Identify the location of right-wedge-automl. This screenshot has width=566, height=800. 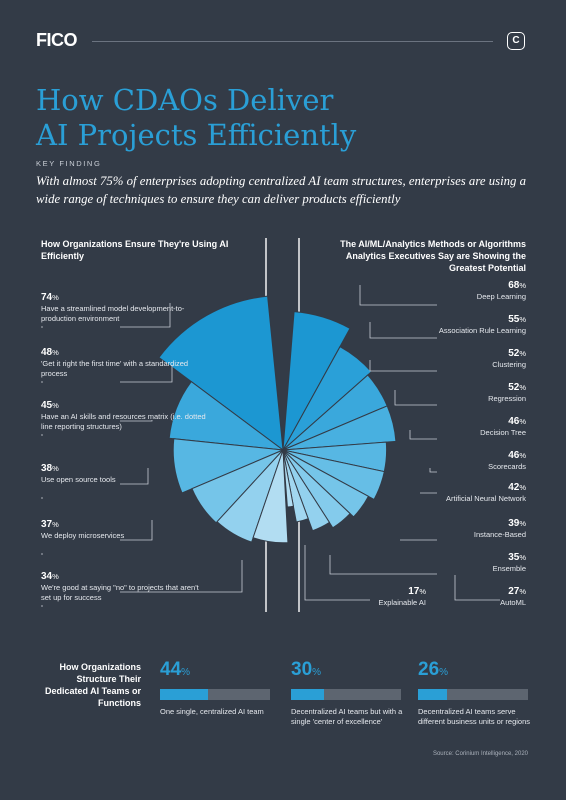
(295, 486).